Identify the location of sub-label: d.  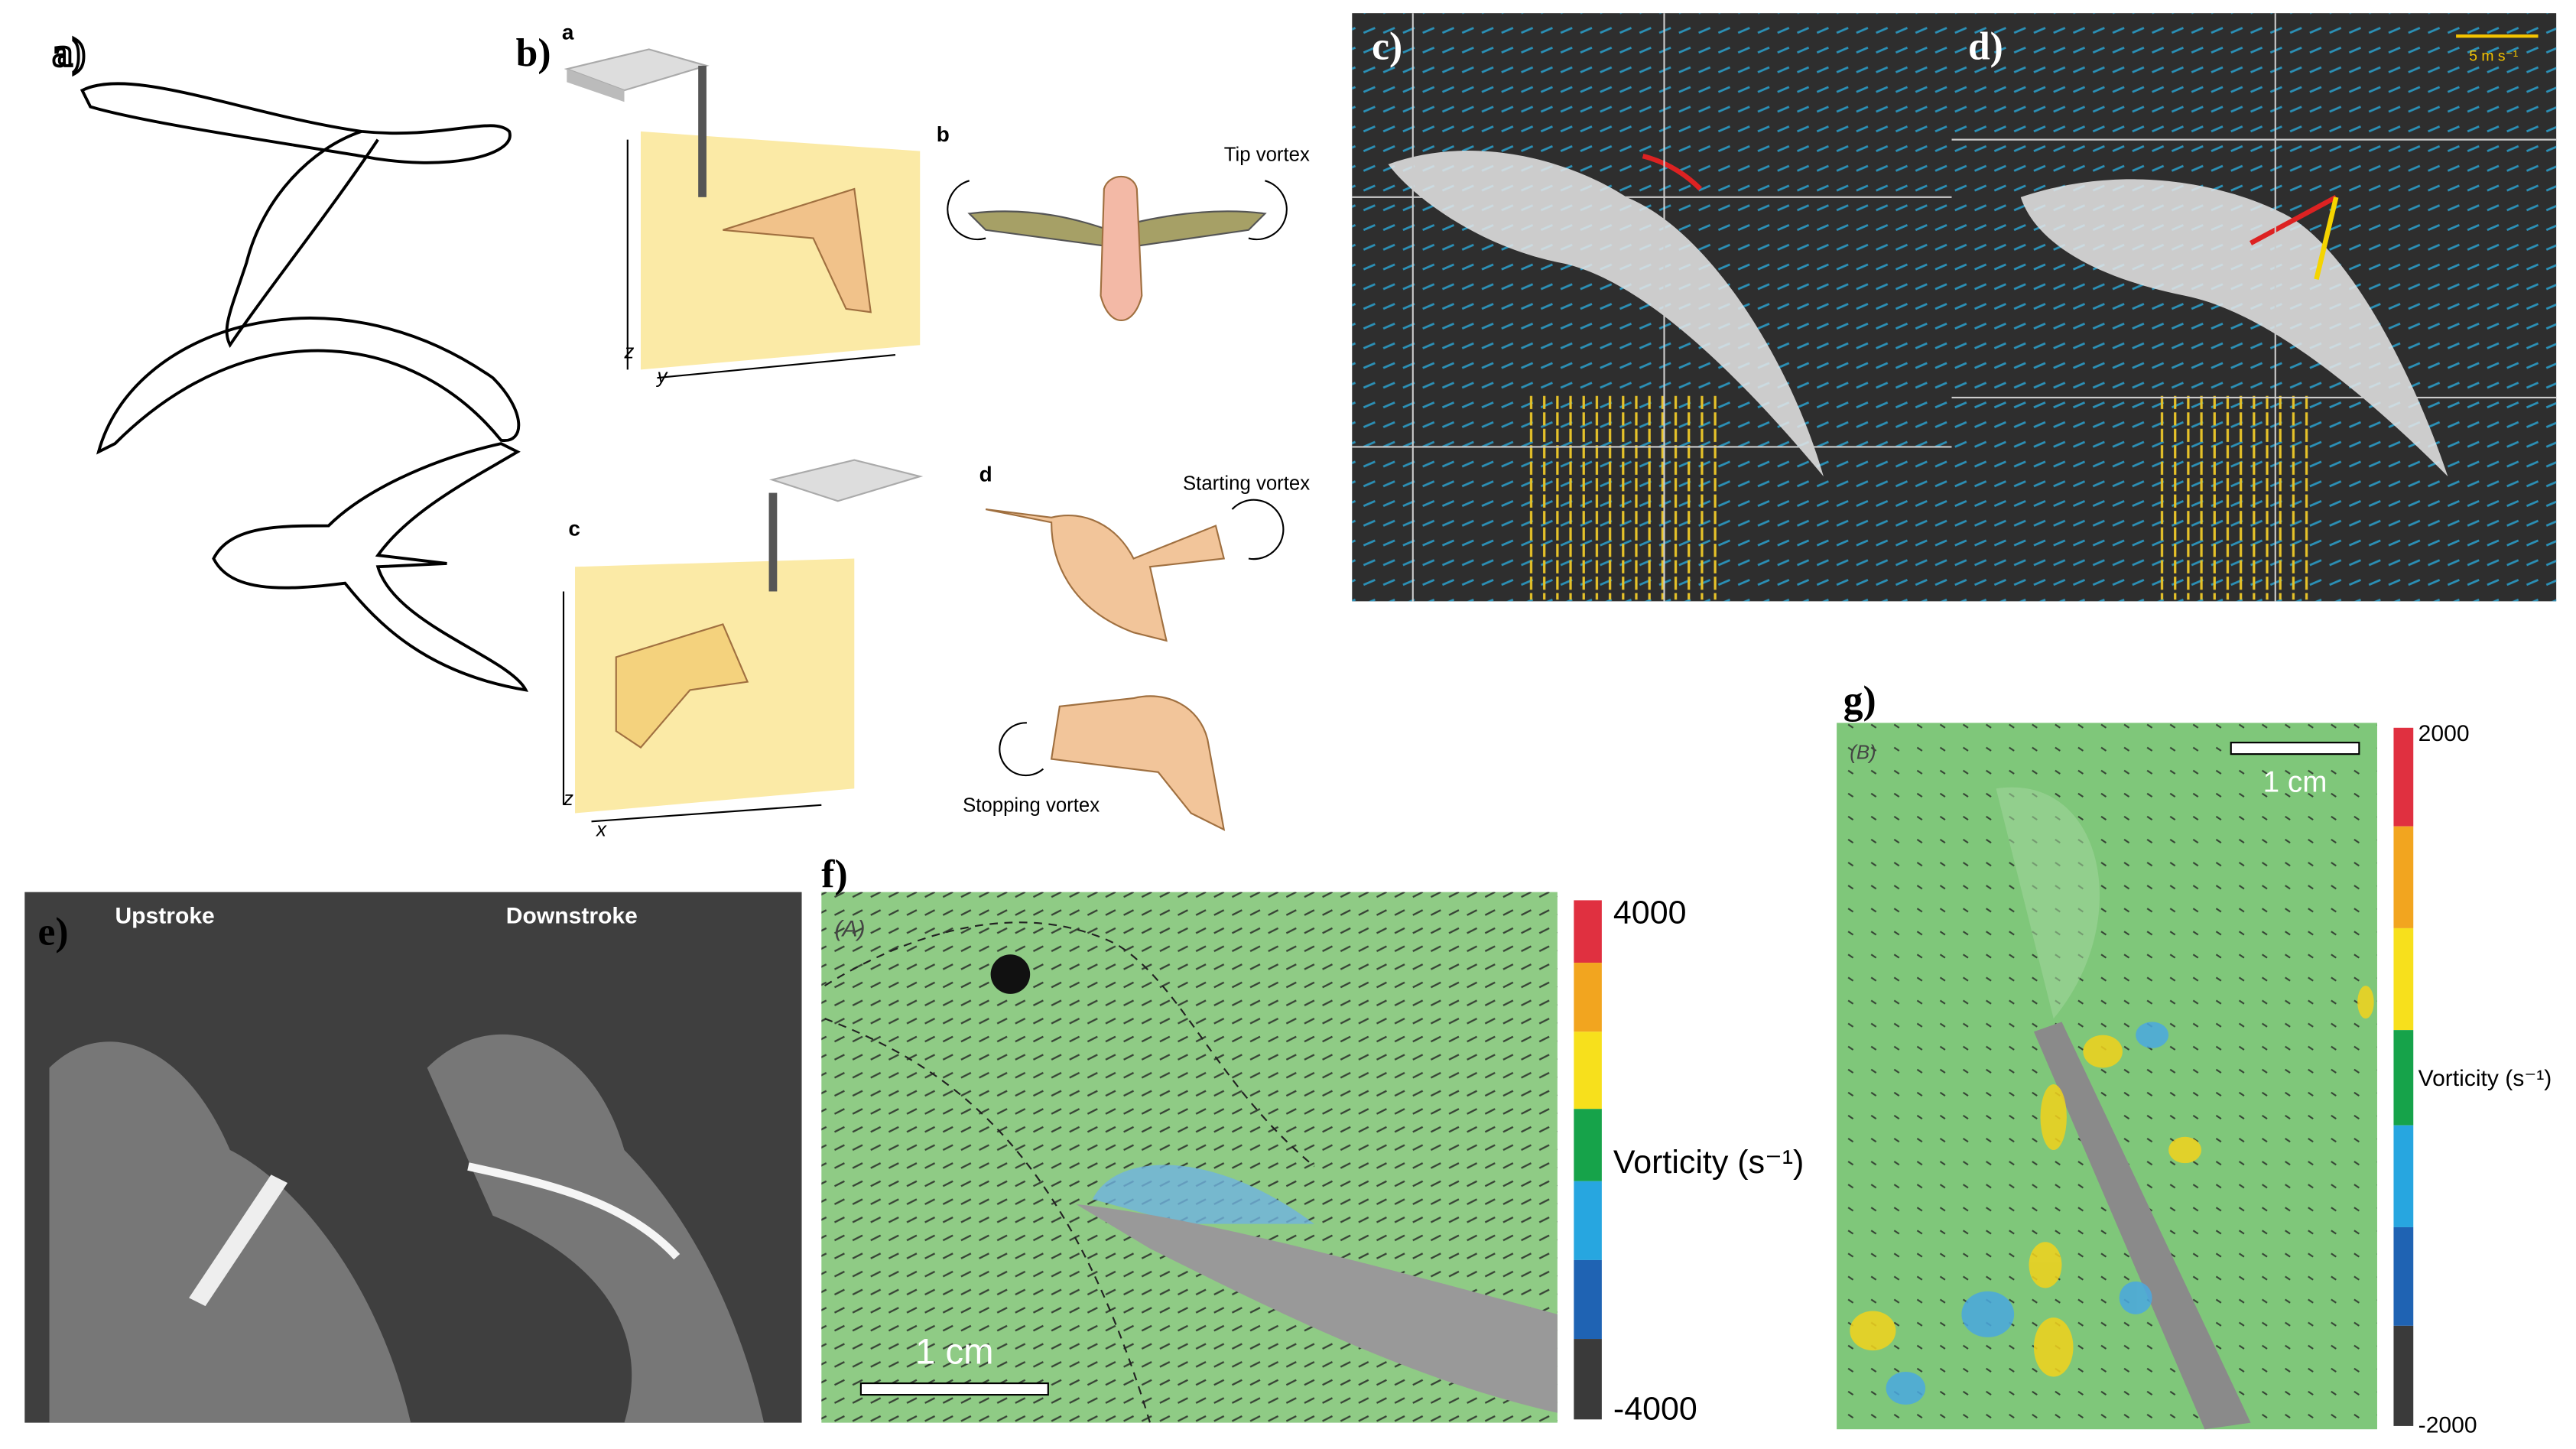
(986, 474).